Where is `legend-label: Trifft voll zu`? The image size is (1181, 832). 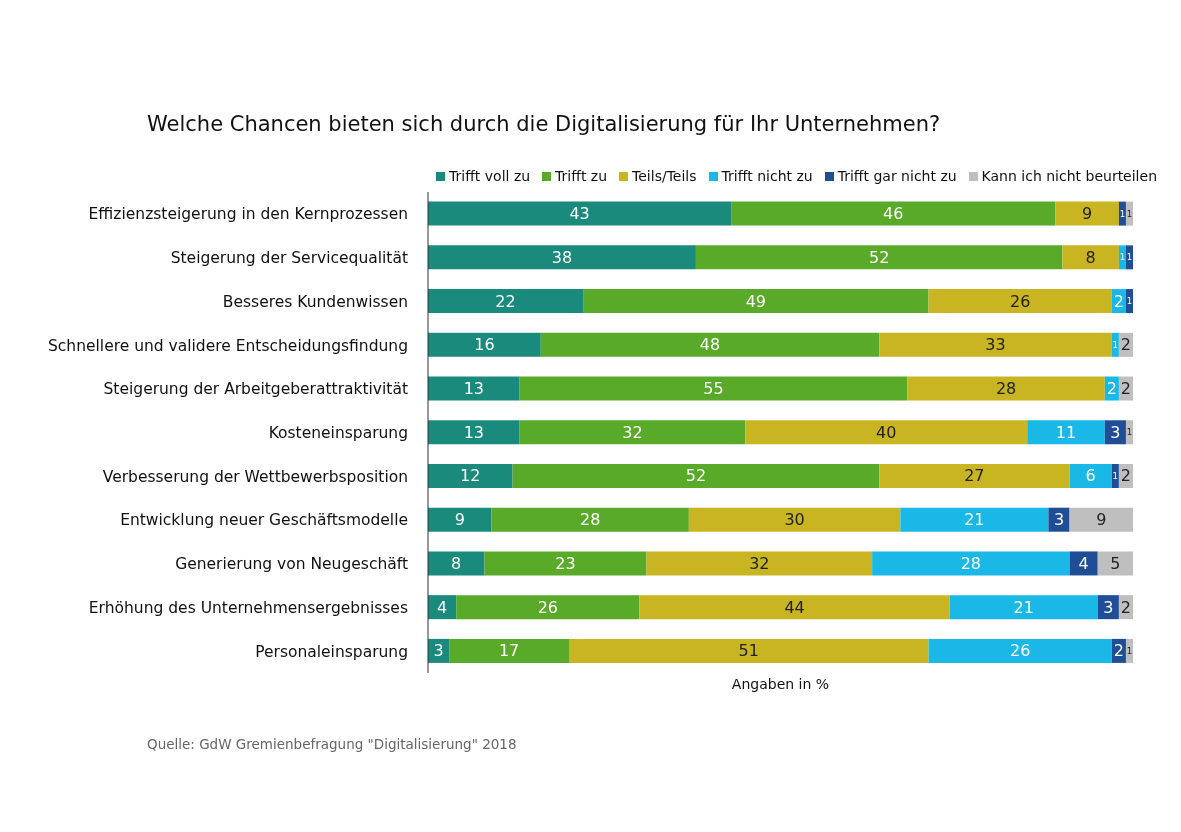 legend-label: Trifft voll zu is located at coordinates (489, 176).